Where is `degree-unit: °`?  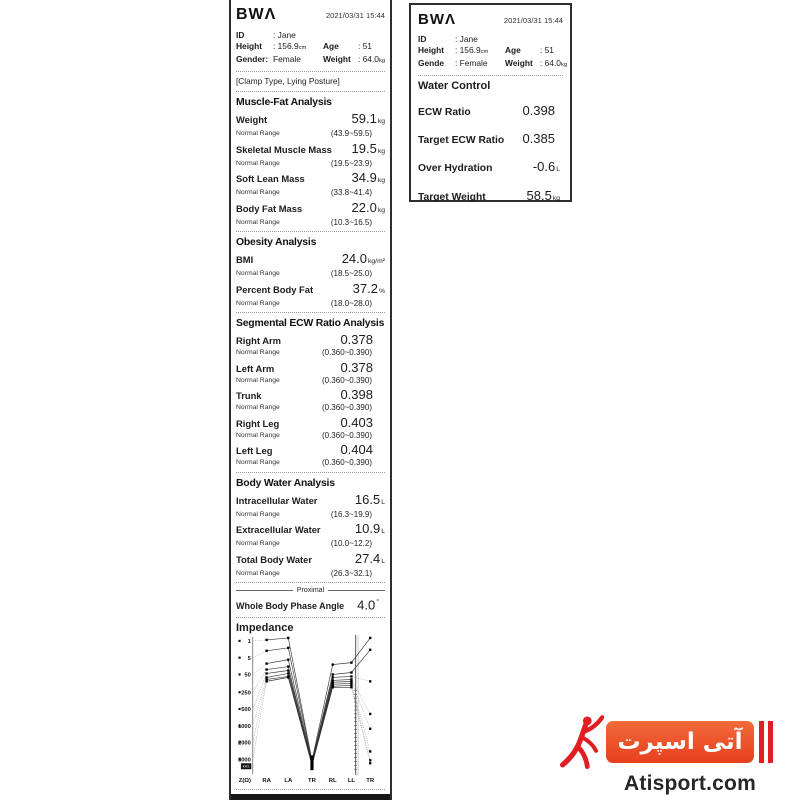
degree-unit: ° is located at coordinates (377, 602).